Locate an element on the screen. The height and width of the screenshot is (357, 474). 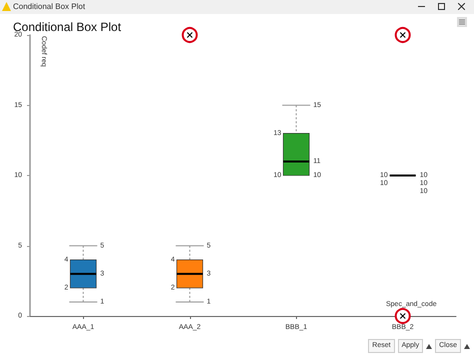
text: Conditional Box Plot is located at coordinates (49, 6).